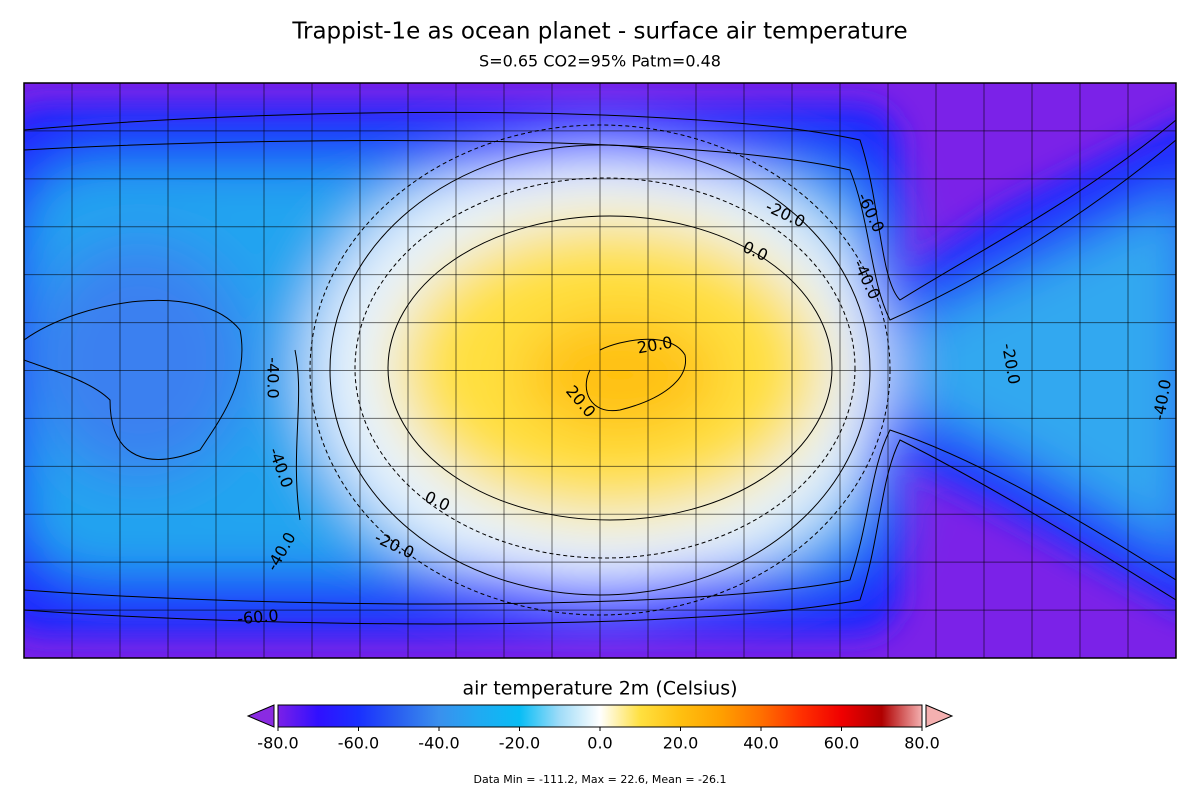 The image size is (1200, 800). What do you see at coordinates (681, 743) in the screenshot?
I see `colorbar-tick-label: 20.0` at bounding box center [681, 743].